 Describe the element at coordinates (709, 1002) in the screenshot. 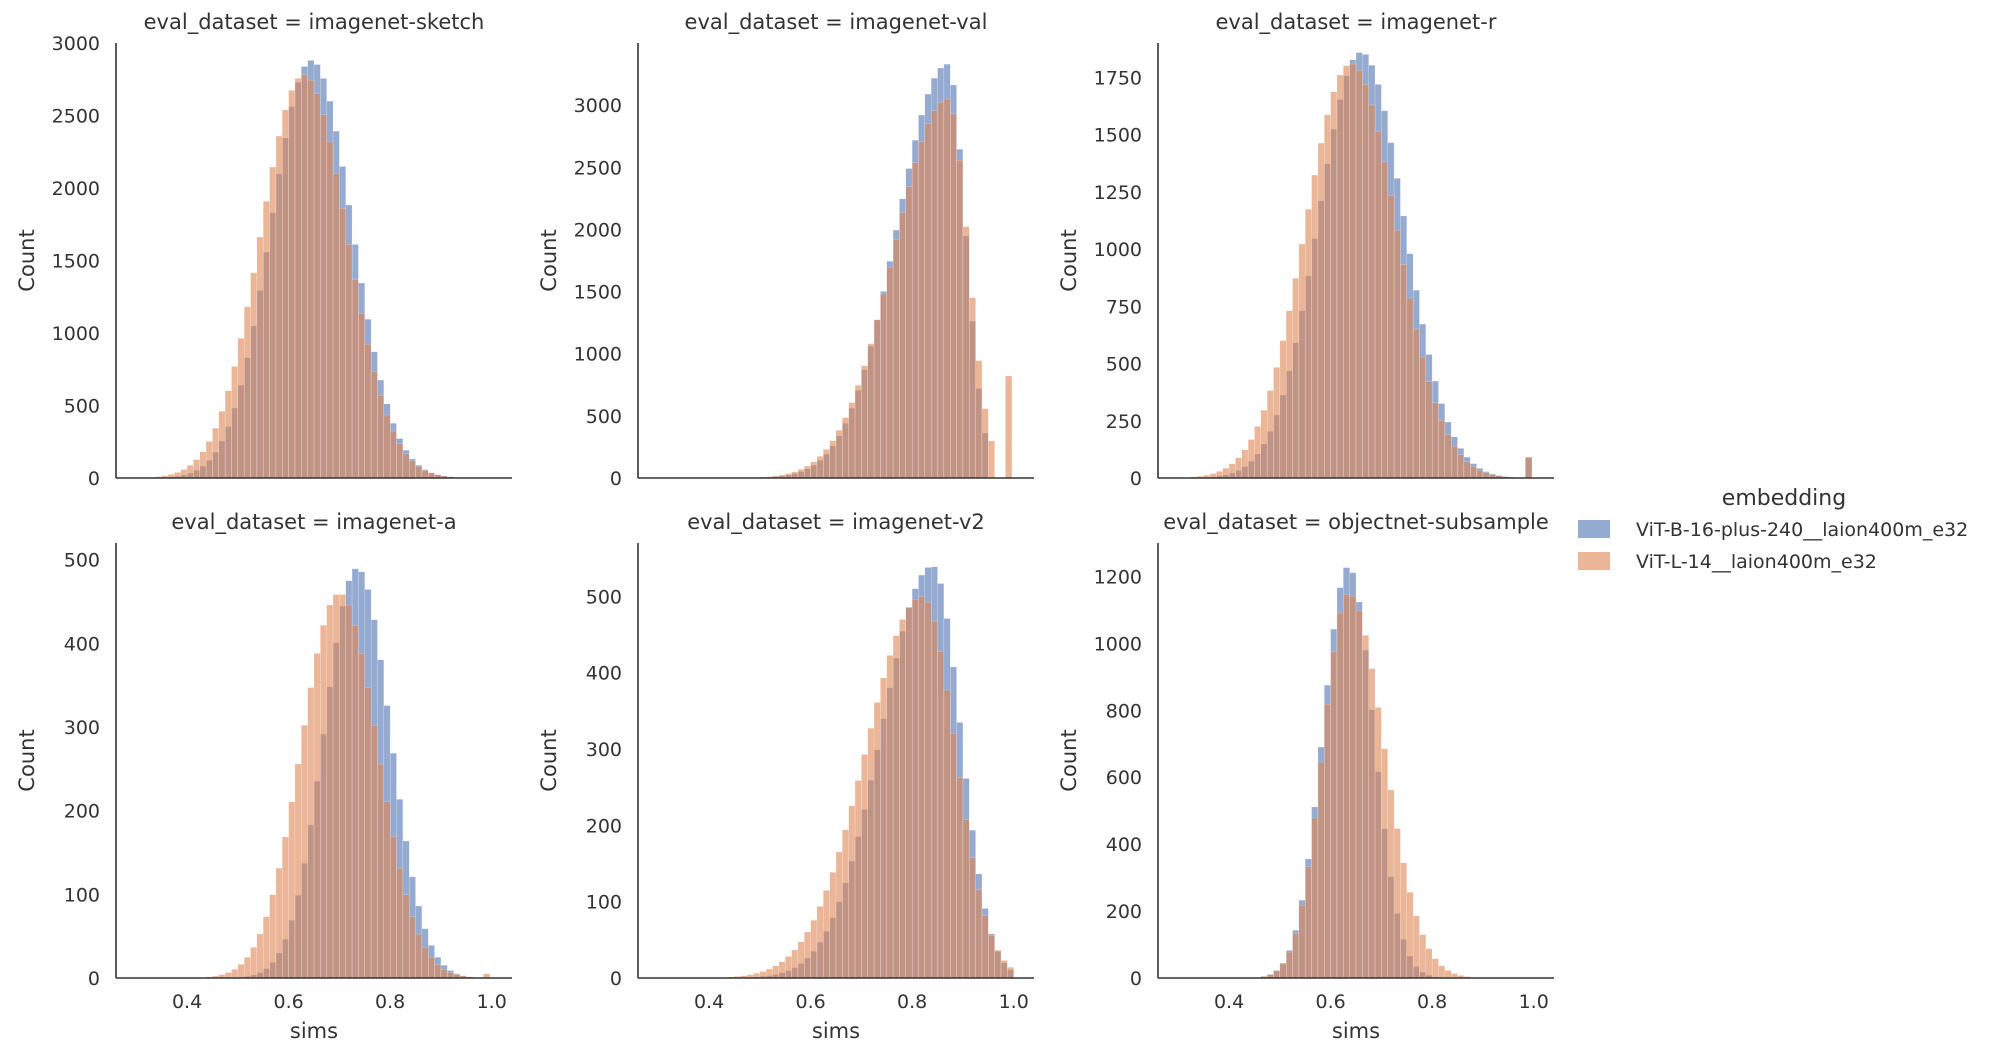

I see `x-tick-label: 0.4` at that location.